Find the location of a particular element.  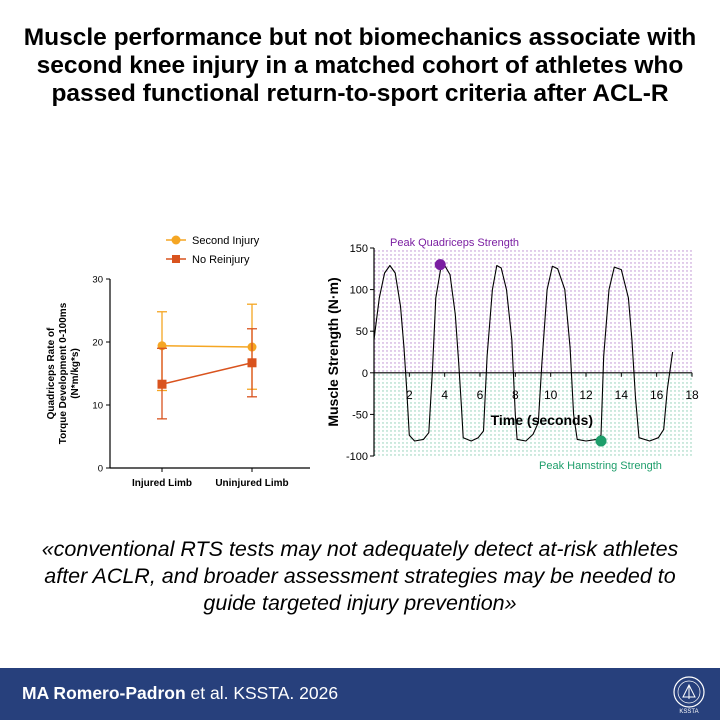

chart2-regions is located at coordinates (533, 352).